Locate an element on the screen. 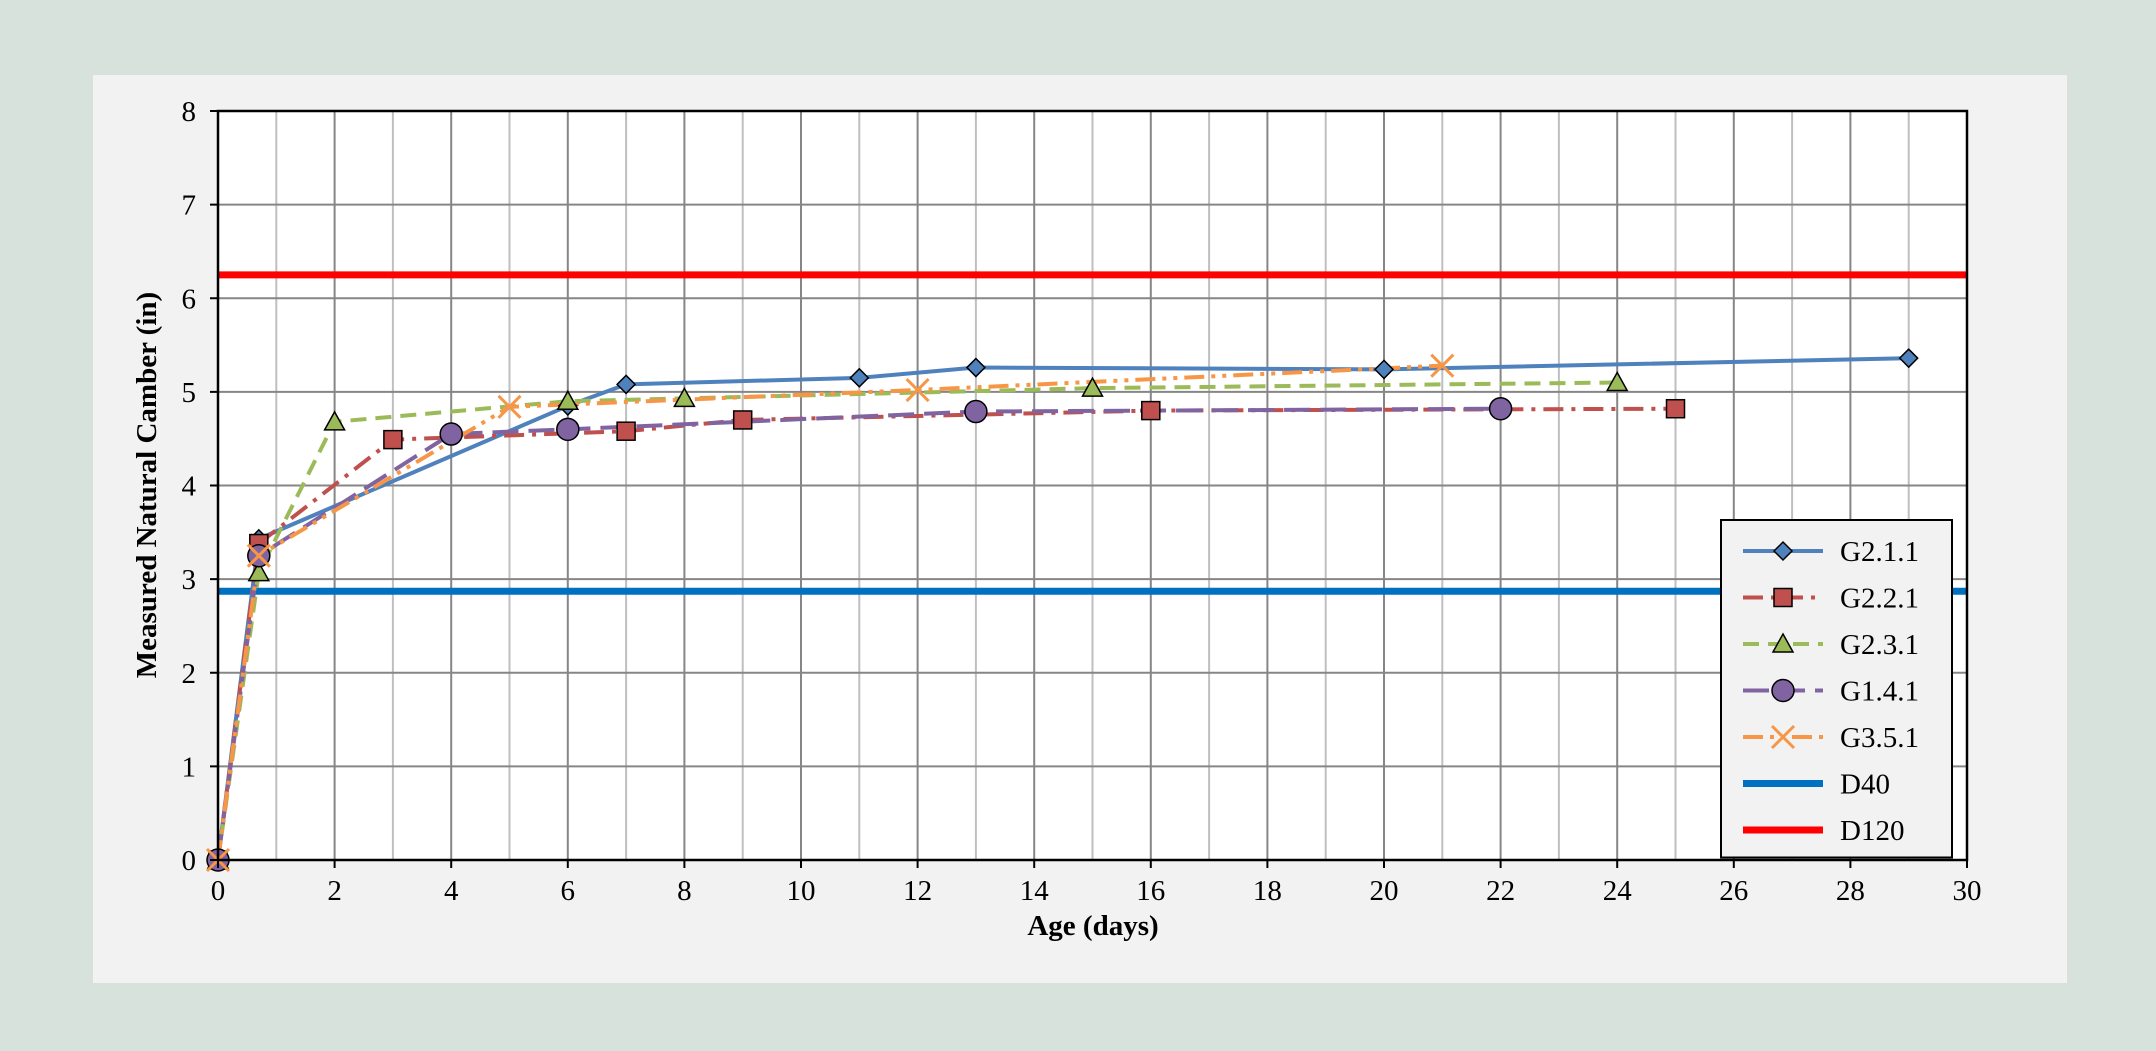 The image size is (2156, 1051). x-tick-label: 12 is located at coordinates (917, 891).